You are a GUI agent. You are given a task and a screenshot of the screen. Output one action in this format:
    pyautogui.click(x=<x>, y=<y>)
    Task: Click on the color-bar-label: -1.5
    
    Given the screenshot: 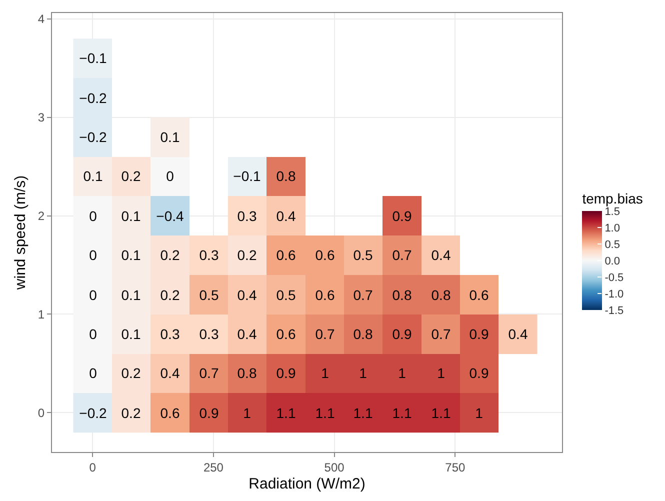 What is the action you would take?
    pyautogui.click(x=614, y=310)
    